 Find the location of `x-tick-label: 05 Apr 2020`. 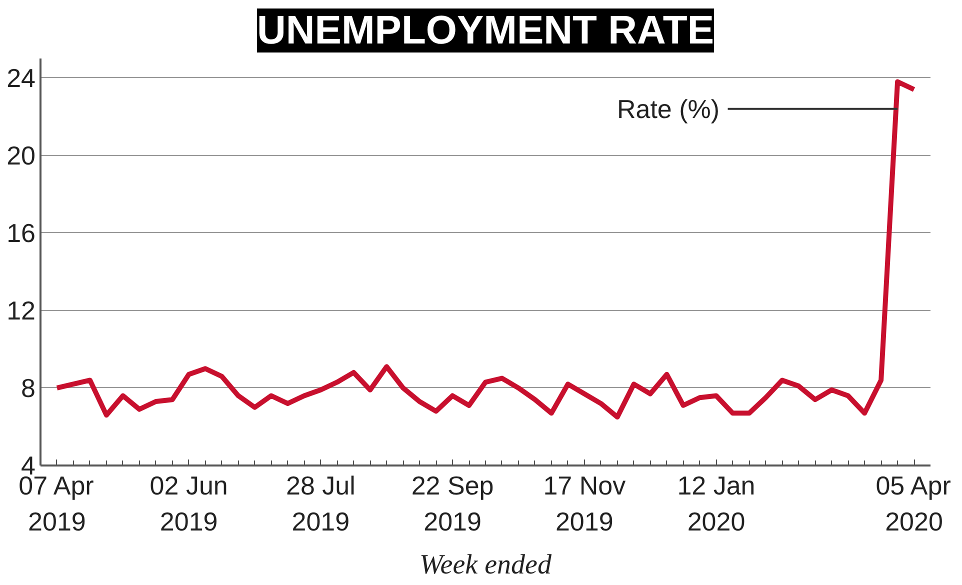

x-tick-label: 05 Apr 2020 is located at coordinates (914, 503).